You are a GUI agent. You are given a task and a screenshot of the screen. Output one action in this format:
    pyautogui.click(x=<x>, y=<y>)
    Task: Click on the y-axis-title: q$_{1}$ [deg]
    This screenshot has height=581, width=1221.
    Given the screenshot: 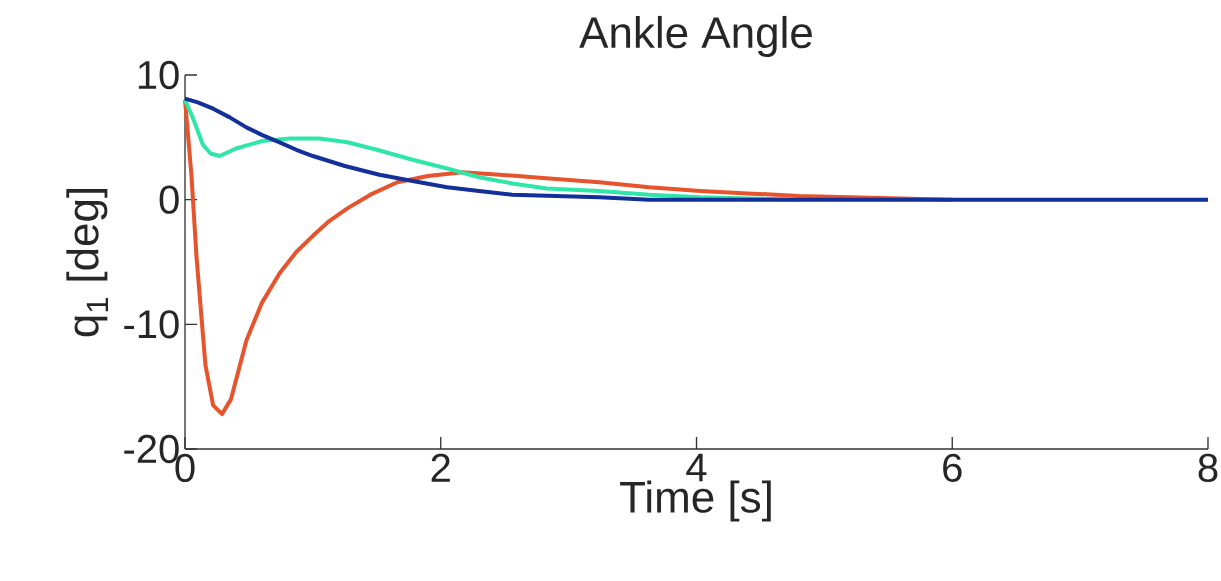 What is the action you would take?
    pyautogui.click(x=87, y=262)
    